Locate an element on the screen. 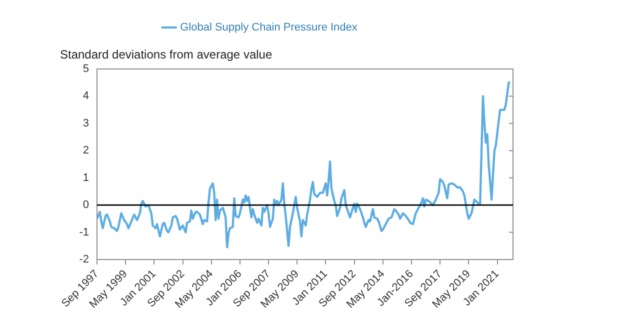 This screenshot has width=620, height=322. y-tick-label: 5 is located at coordinates (85, 69).